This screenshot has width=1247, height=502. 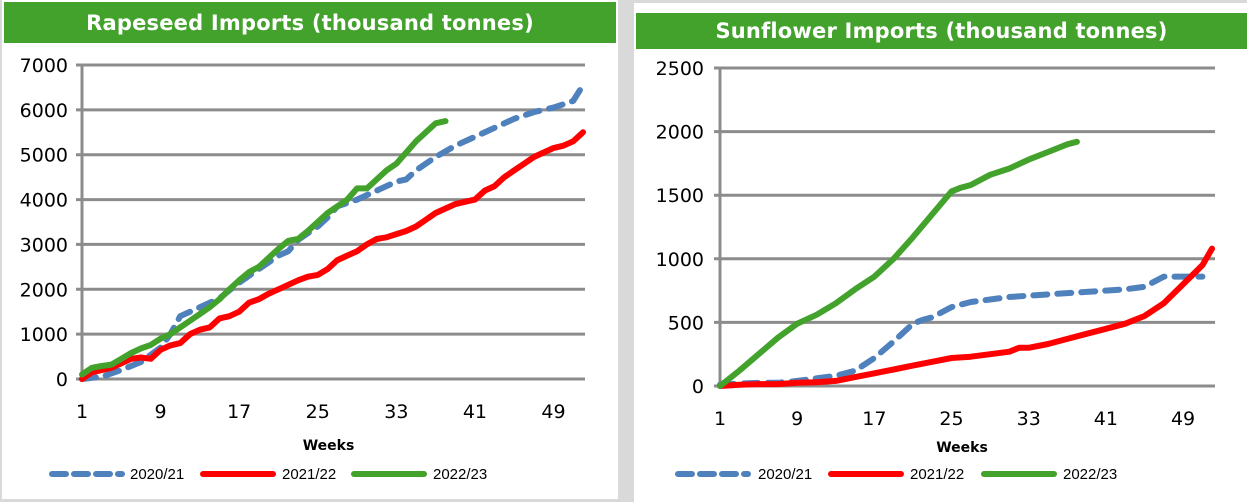 What do you see at coordinates (44, 156) in the screenshot?
I see `y-tick-label: 5000` at bounding box center [44, 156].